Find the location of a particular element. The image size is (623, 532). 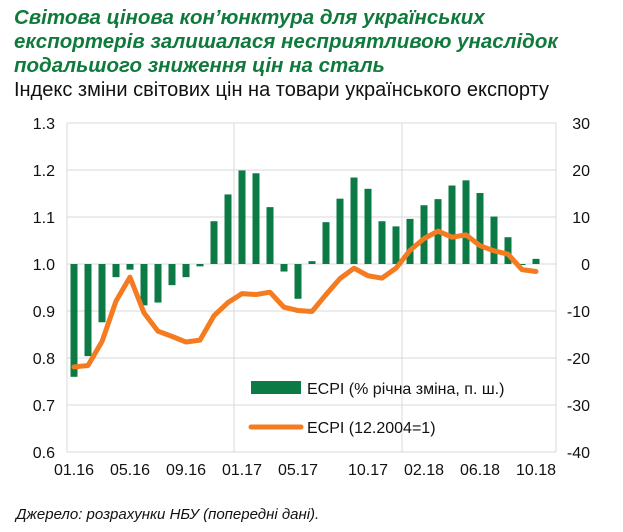

left-tick-label: 0.6 is located at coordinates (44, 453).